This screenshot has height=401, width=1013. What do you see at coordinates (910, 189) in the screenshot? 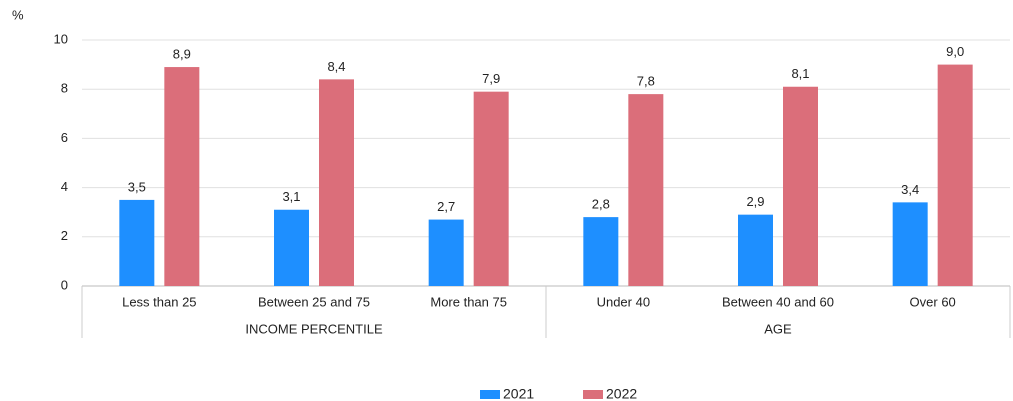
I see `value-label: 3,4` at bounding box center [910, 189].